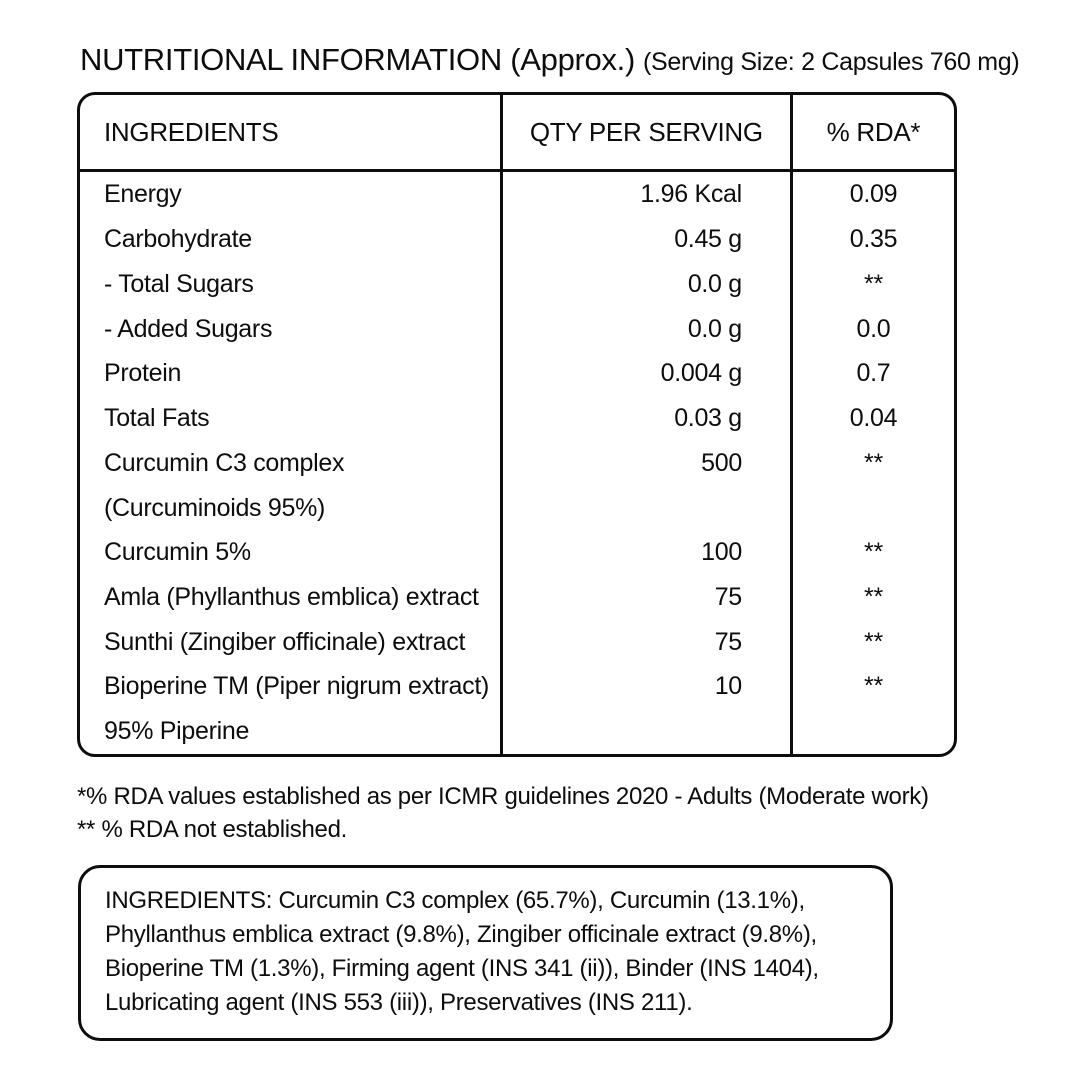 This screenshot has height=1080, width=1080. I want to click on table-row: Amla (Phyllanthus emblica) extract 75 **, so click(517, 597).